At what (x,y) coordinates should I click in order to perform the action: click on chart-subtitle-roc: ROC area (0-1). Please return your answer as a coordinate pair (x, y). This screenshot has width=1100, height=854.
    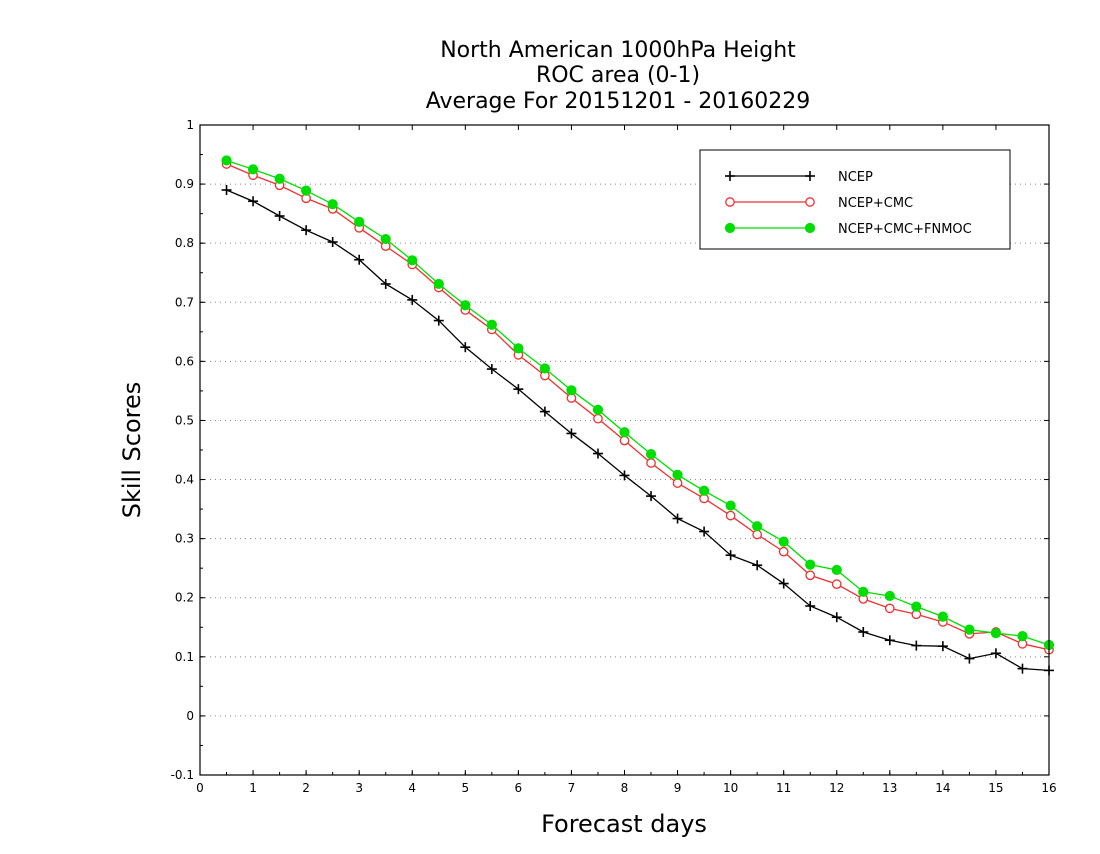
    Looking at the image, I should click on (618, 75).